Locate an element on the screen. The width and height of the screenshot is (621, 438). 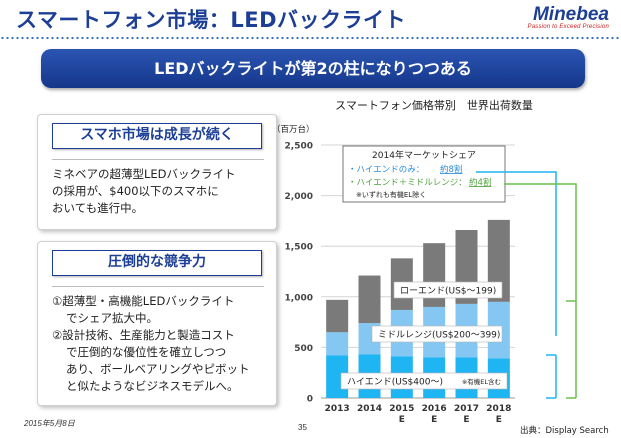
panel-text-line: おいても進行中。 is located at coordinates (98, 208).